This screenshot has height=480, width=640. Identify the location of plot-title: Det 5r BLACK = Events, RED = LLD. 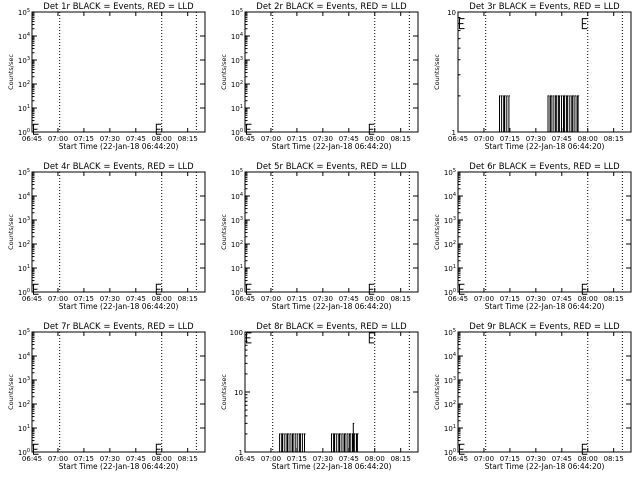
(331, 167).